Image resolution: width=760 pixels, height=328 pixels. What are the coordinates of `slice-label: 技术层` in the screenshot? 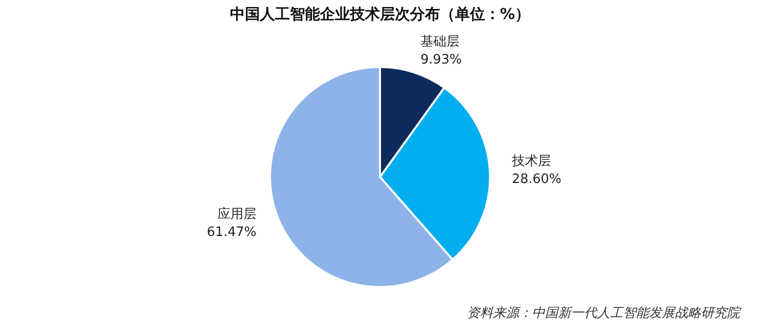 It's located at (530, 161).